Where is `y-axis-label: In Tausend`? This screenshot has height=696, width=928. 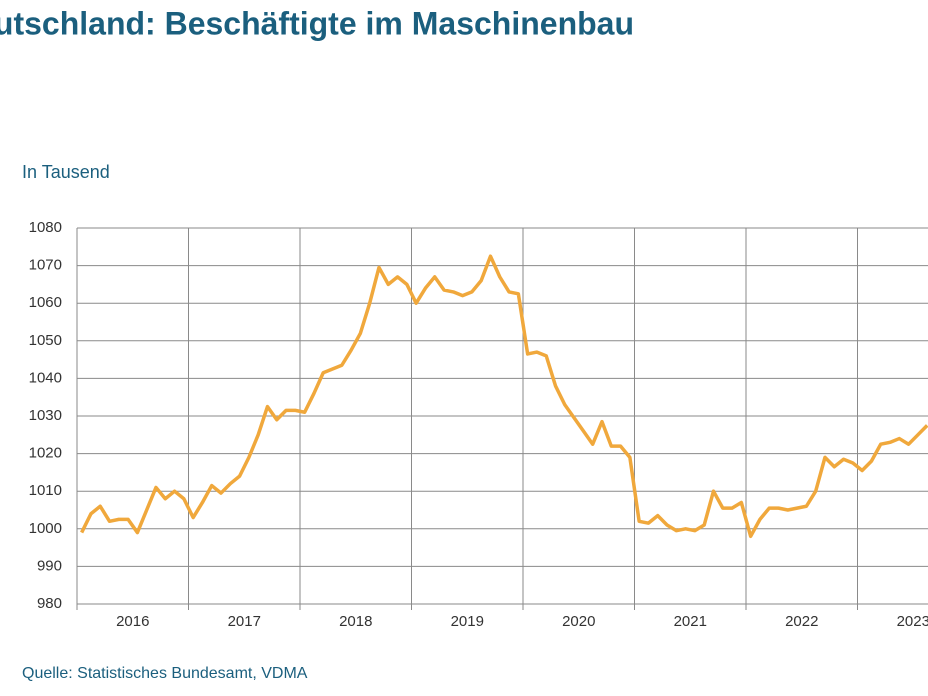
y-axis-label: In Tausend is located at coordinates (66, 172).